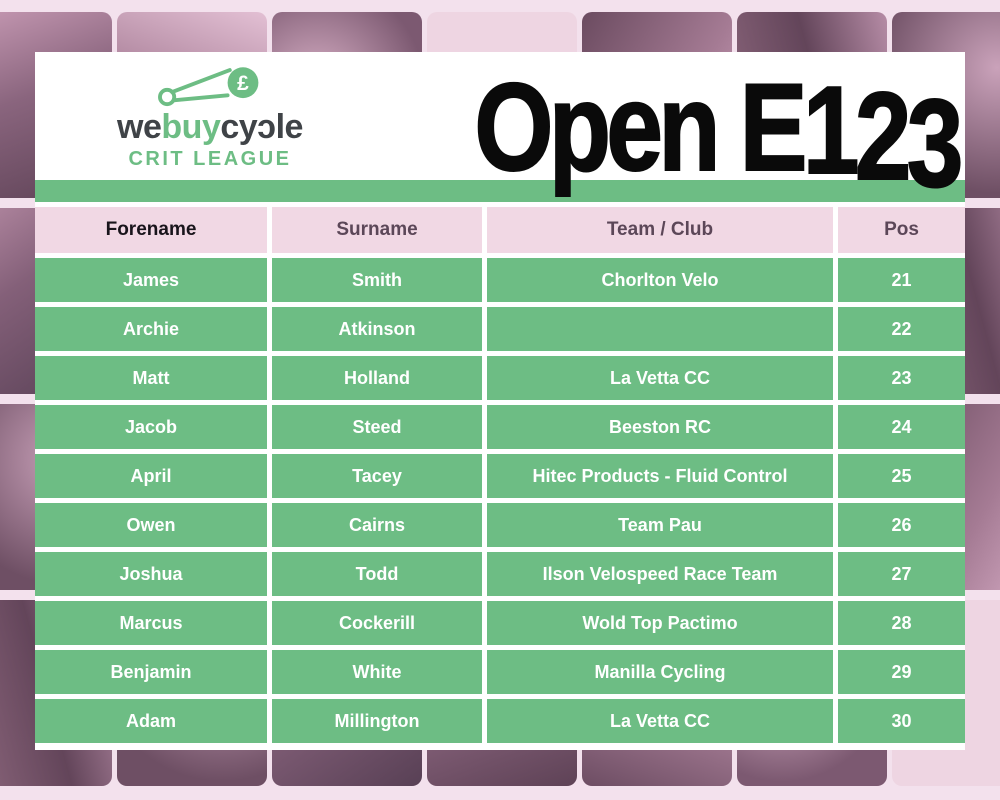  What do you see at coordinates (901, 329) in the screenshot?
I see `table-cell-pos: 22` at bounding box center [901, 329].